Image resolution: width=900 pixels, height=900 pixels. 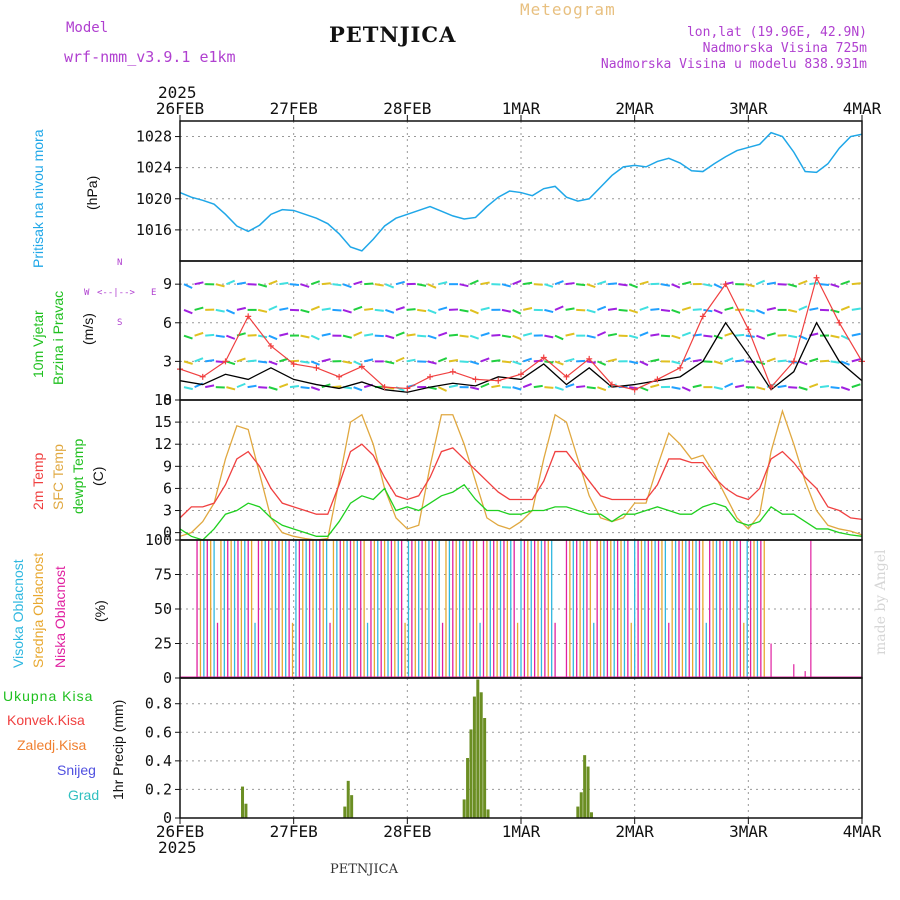 What do you see at coordinates (167, 361) in the screenshot?
I see `wind-tick-label: 3` at bounding box center [167, 361].